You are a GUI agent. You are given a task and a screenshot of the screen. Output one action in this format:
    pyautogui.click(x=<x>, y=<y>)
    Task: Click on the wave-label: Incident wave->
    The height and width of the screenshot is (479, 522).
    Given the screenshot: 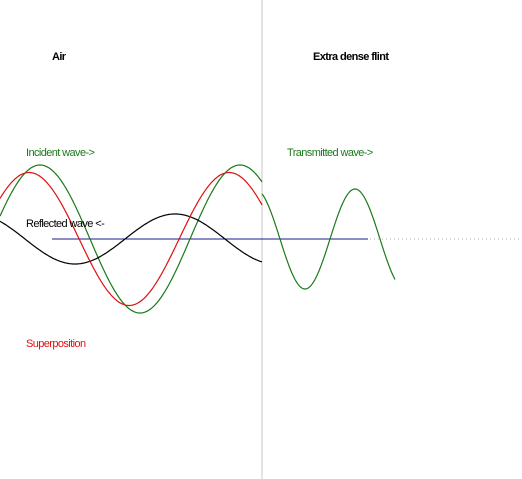 What is the action you would take?
    pyautogui.click(x=60, y=153)
    